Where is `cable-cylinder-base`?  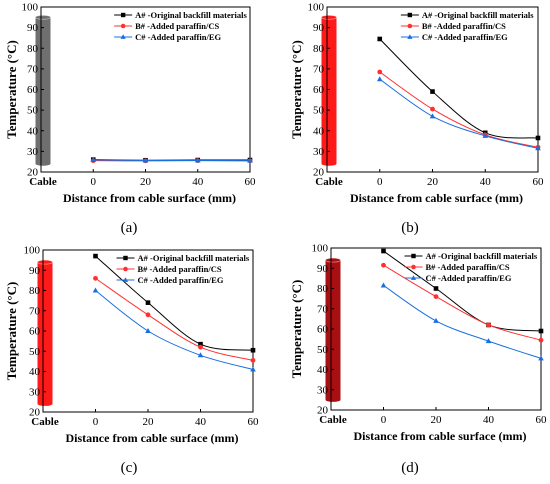 cable-cylinder-base is located at coordinates (329, 163).